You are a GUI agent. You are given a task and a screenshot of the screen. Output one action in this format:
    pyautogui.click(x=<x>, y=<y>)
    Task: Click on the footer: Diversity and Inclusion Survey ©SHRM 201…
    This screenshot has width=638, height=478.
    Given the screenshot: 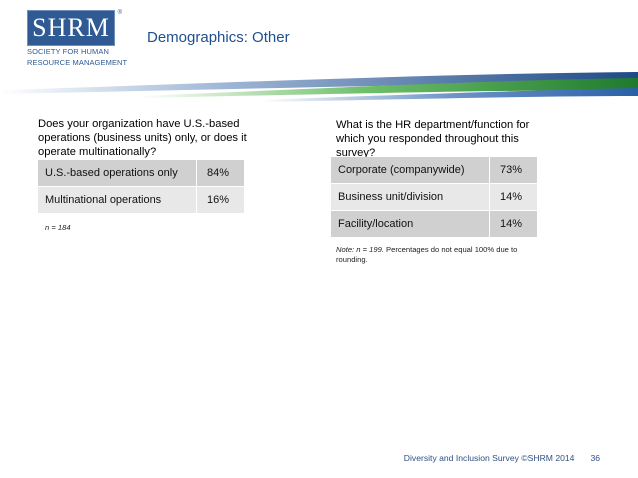 What is the action you would take?
    pyautogui.click(x=502, y=458)
    